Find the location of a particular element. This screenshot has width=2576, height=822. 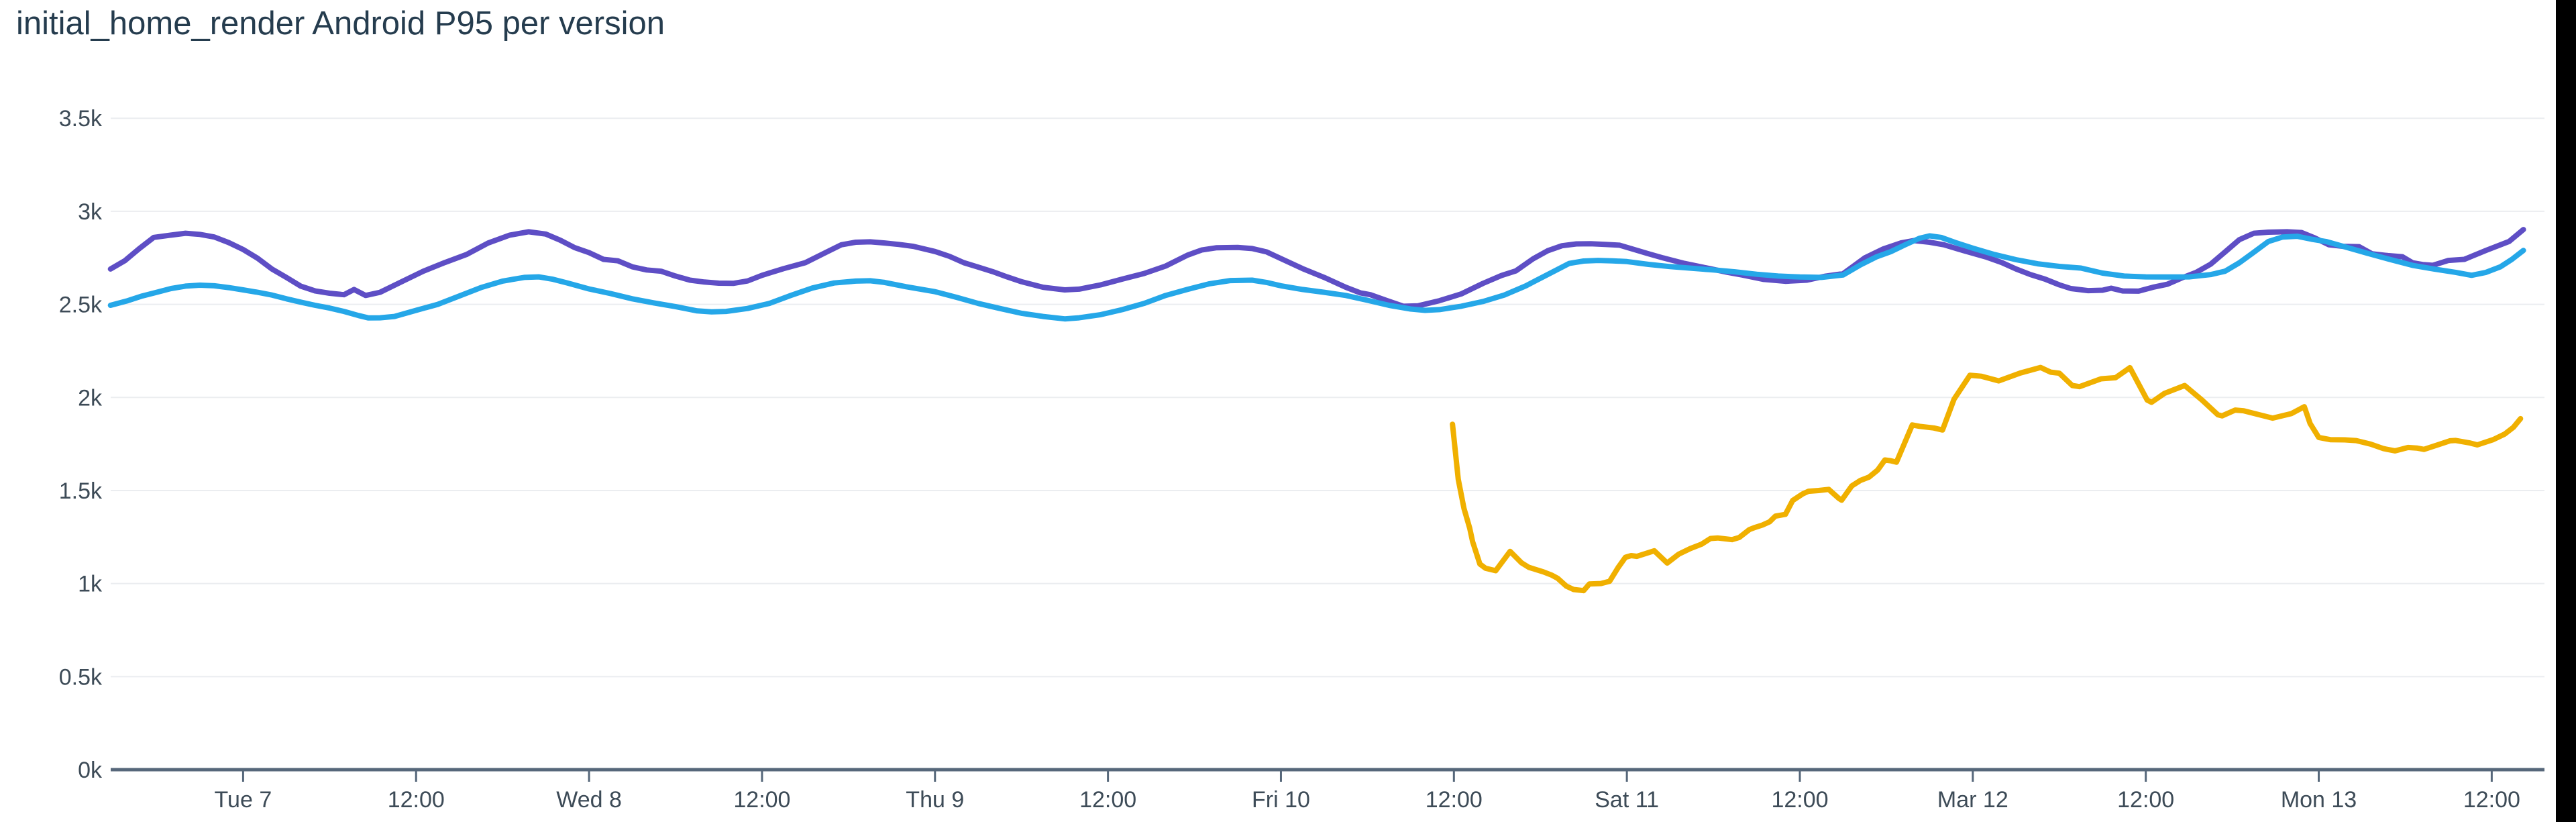

y-tick-label: 2k is located at coordinates (90, 398).